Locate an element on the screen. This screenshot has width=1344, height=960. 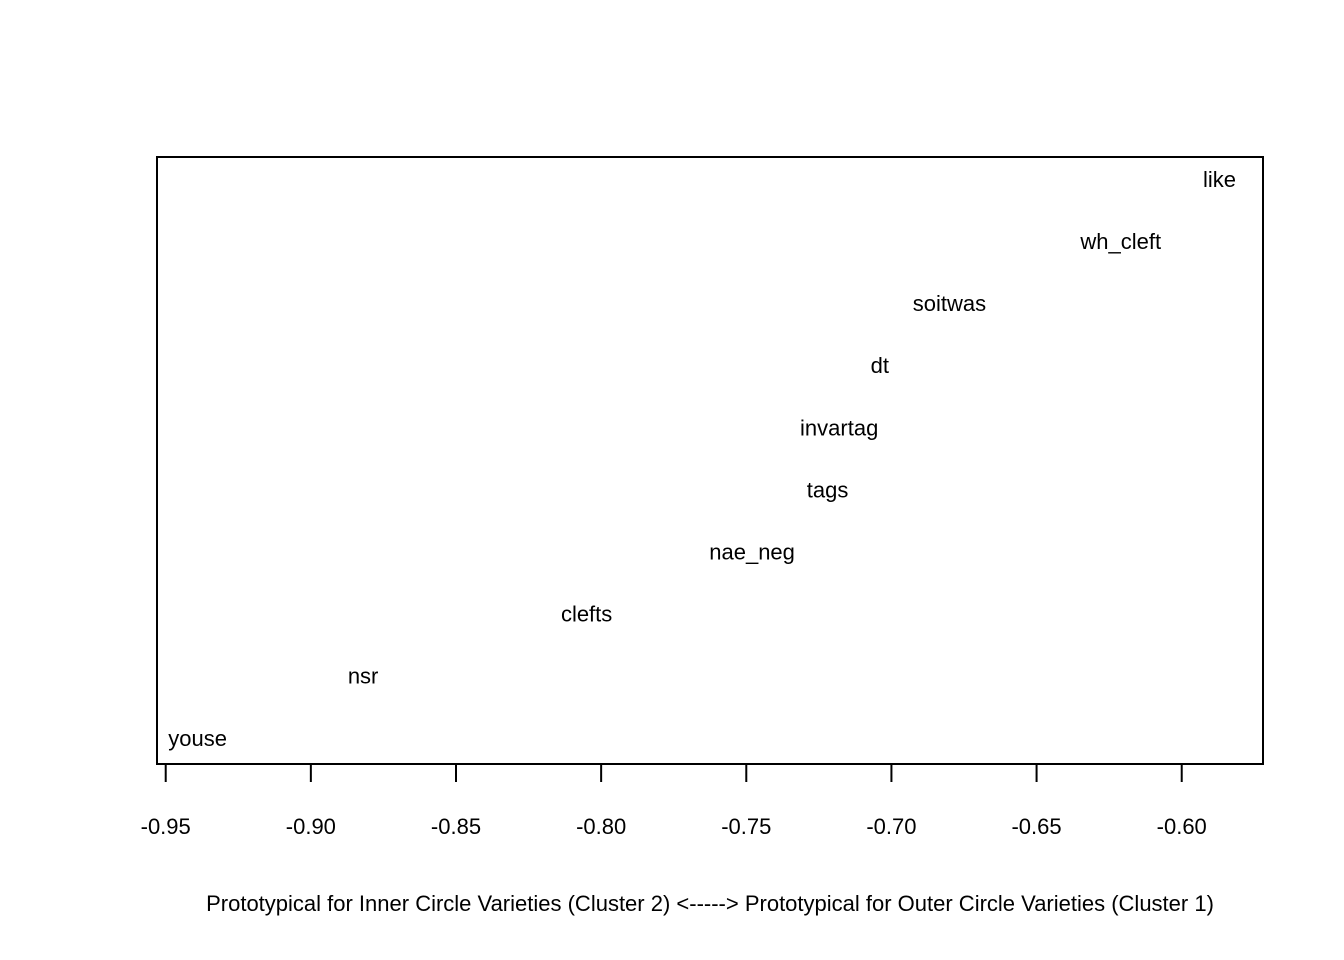
point-label-dt: dt is located at coordinates (880, 365).